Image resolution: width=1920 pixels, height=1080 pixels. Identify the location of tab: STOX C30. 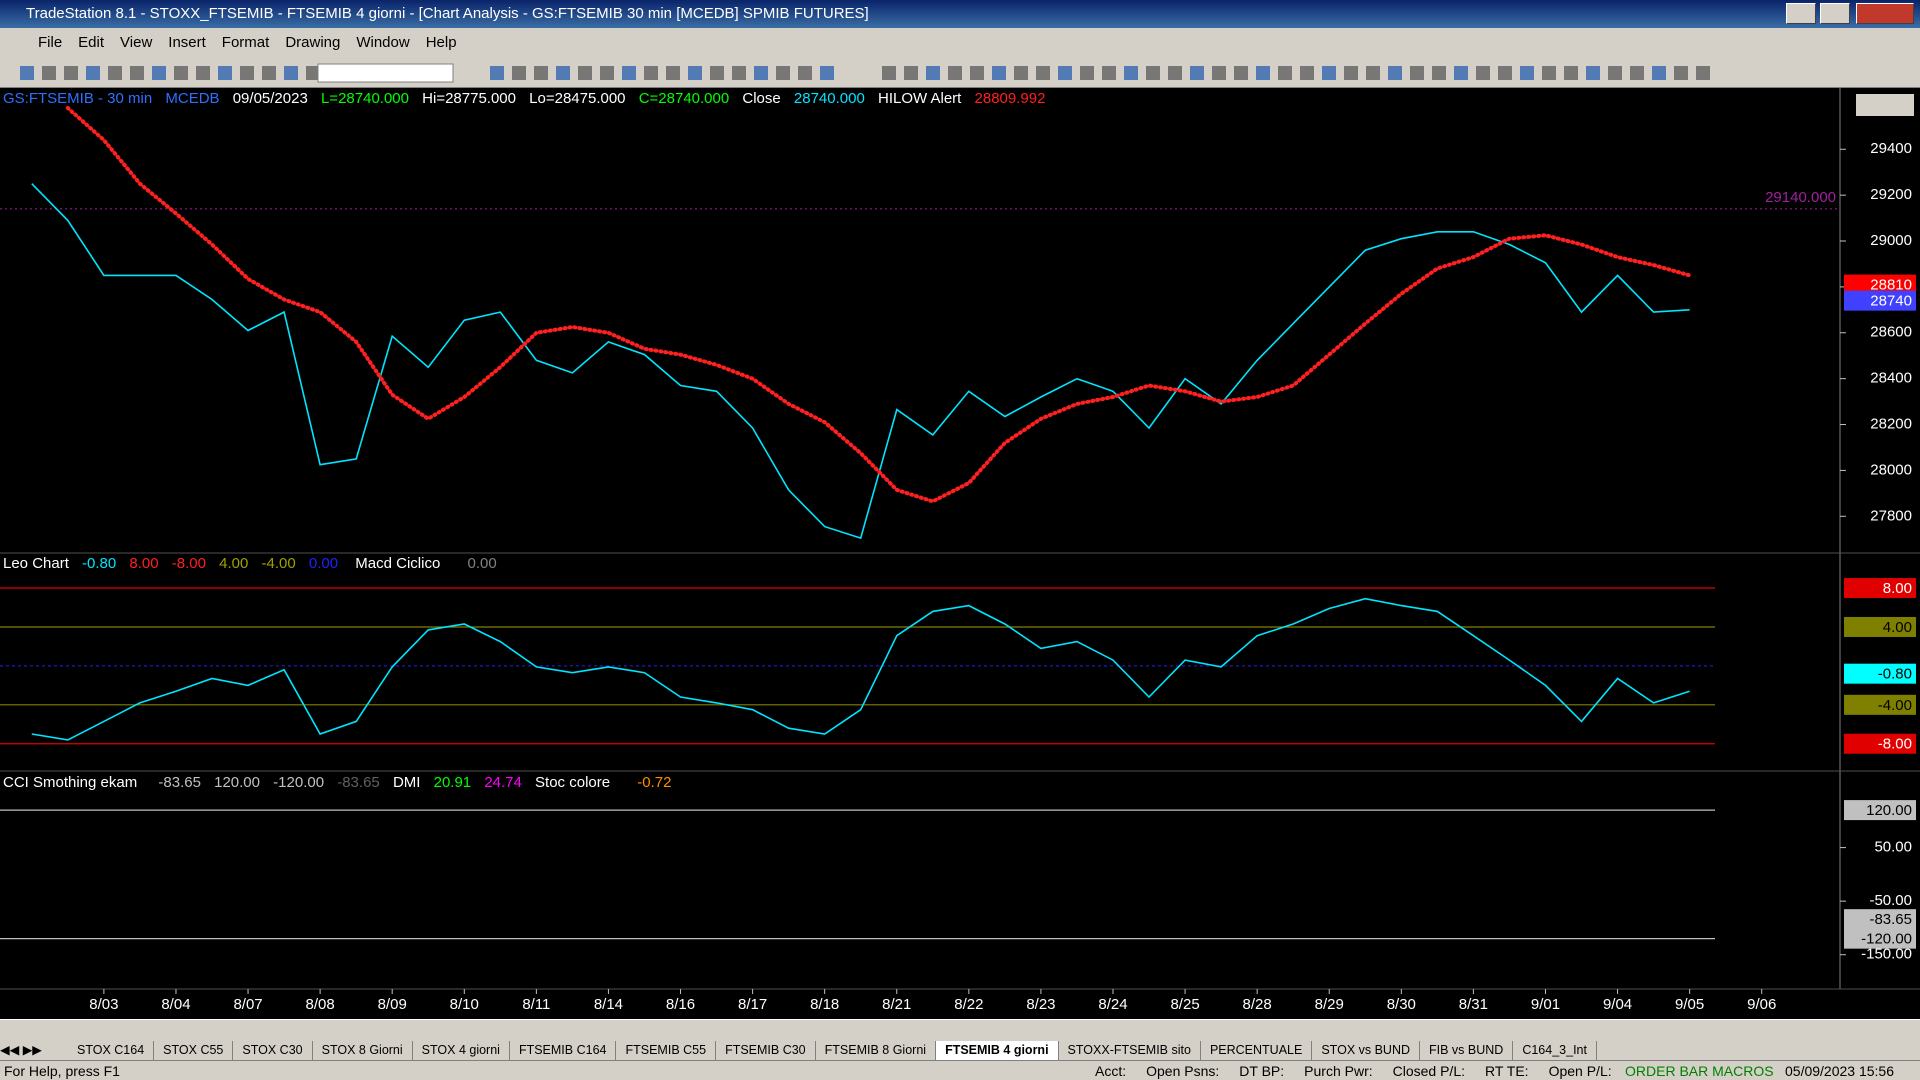
(273, 1050).